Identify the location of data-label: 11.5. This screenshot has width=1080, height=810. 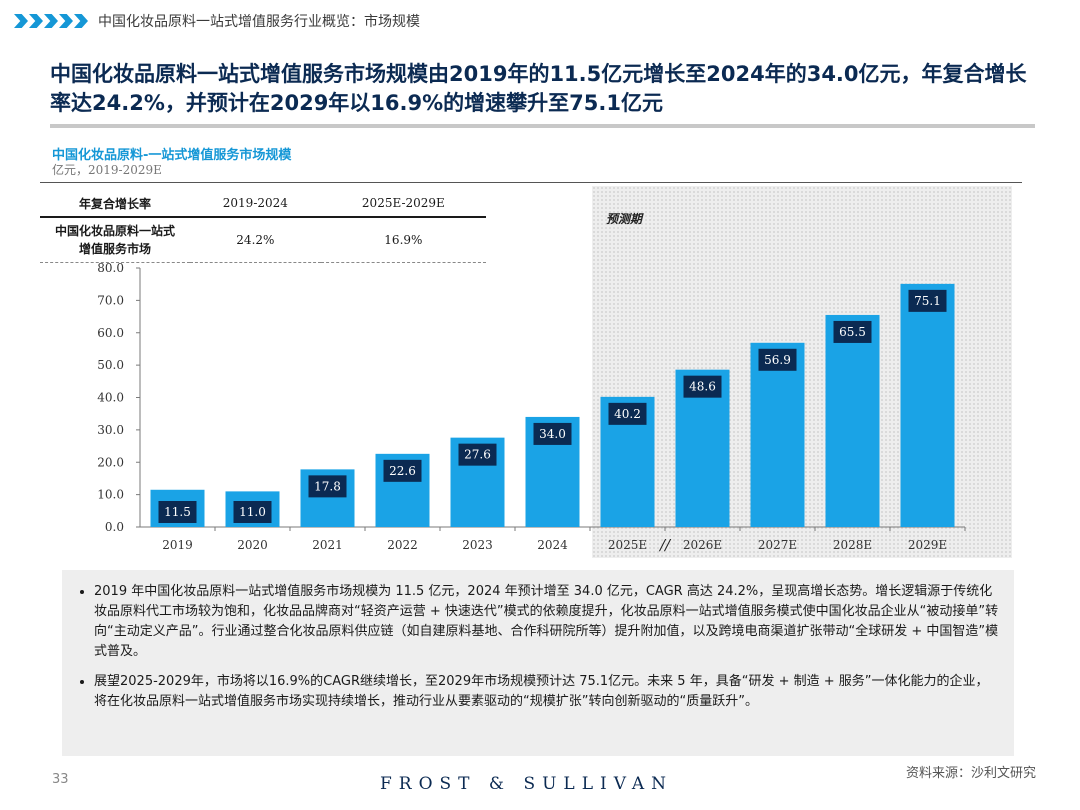
(177, 512).